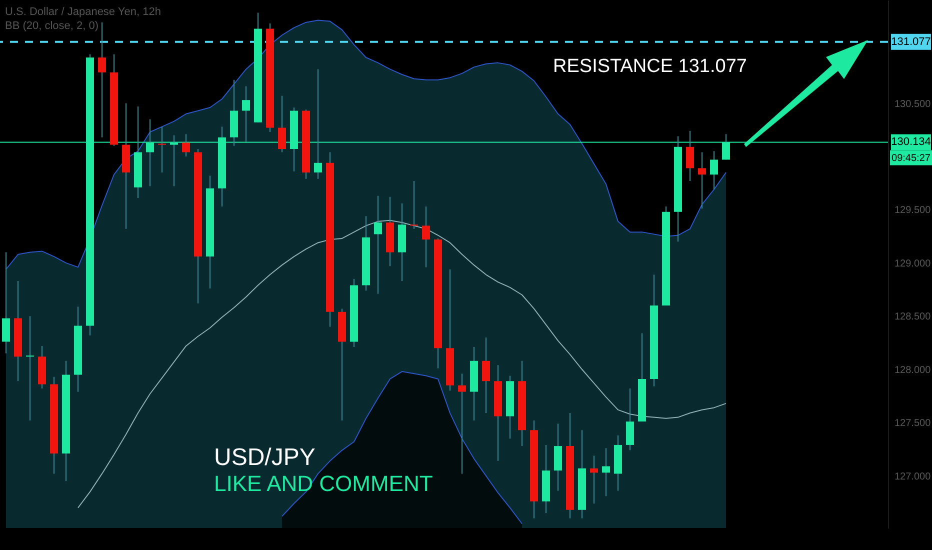 This screenshot has width=932, height=550. Describe the element at coordinates (265, 457) in the screenshot. I see `annotation: USD/JPY` at that location.